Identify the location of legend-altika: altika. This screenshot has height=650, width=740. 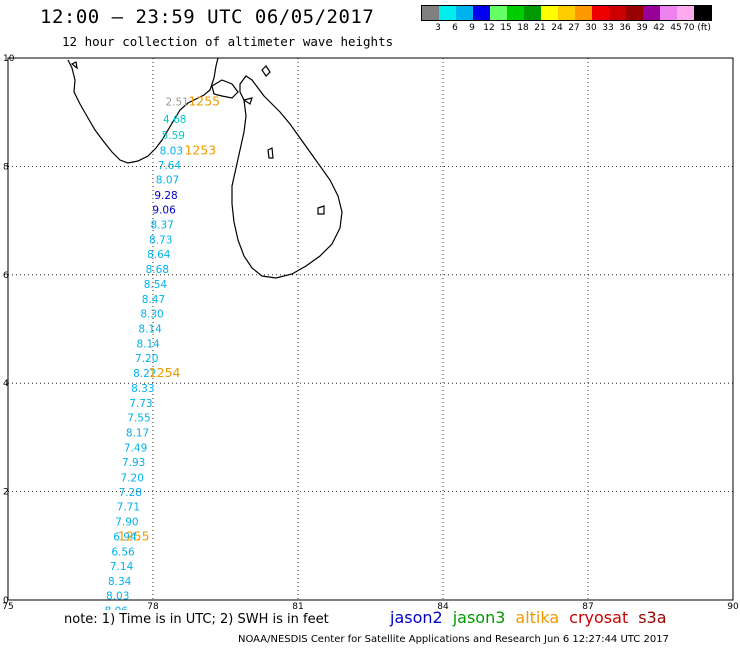
(537, 617).